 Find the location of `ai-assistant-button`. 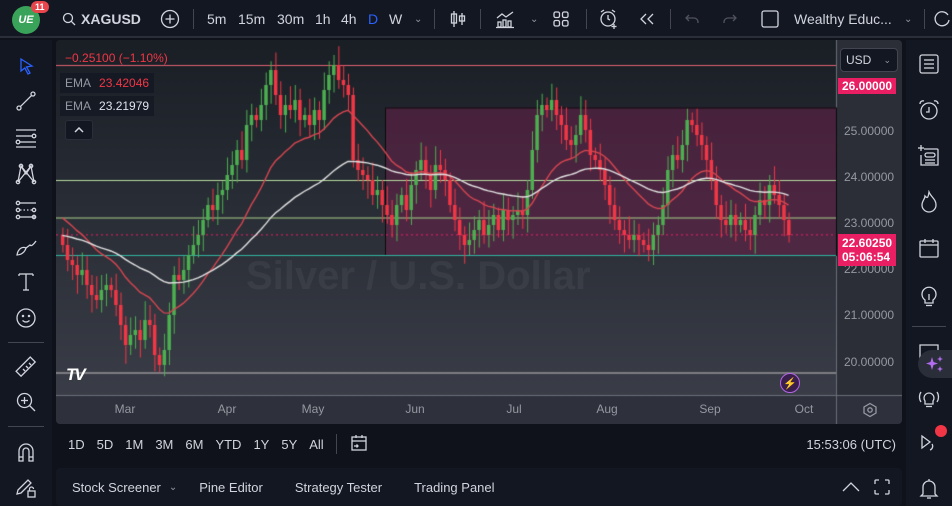

ai-assistant-button is located at coordinates (935, 364).